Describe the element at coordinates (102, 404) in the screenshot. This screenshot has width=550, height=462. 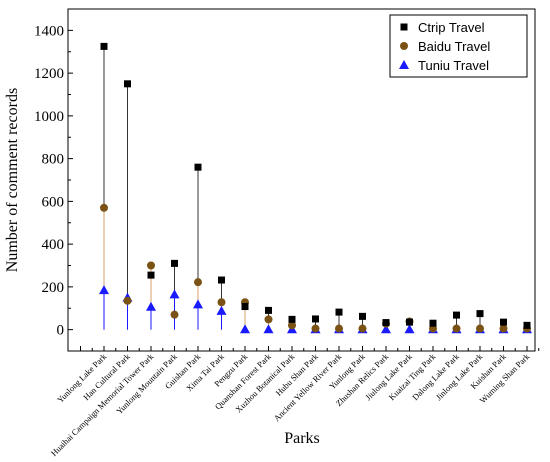
I see `x-tick-label: Huaihai Campaign Memorial Tower Park` at that location.